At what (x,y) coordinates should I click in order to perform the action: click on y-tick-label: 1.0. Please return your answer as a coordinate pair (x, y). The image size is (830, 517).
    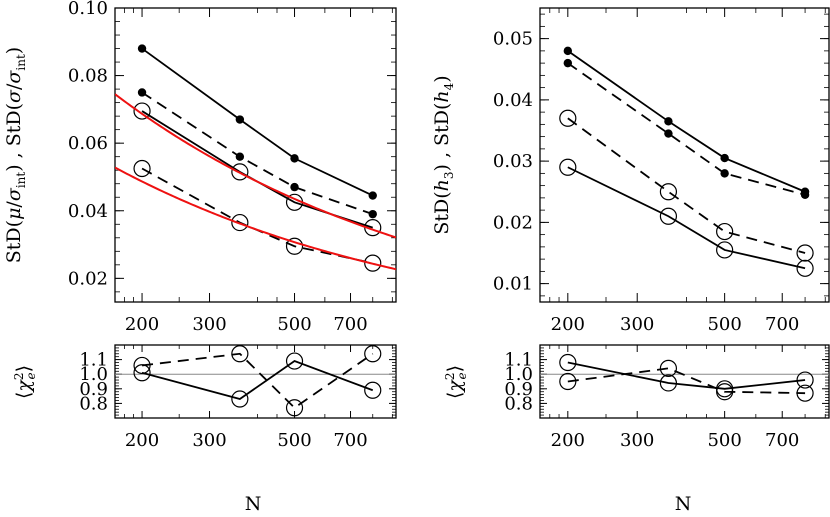
    Looking at the image, I should click on (518, 374).